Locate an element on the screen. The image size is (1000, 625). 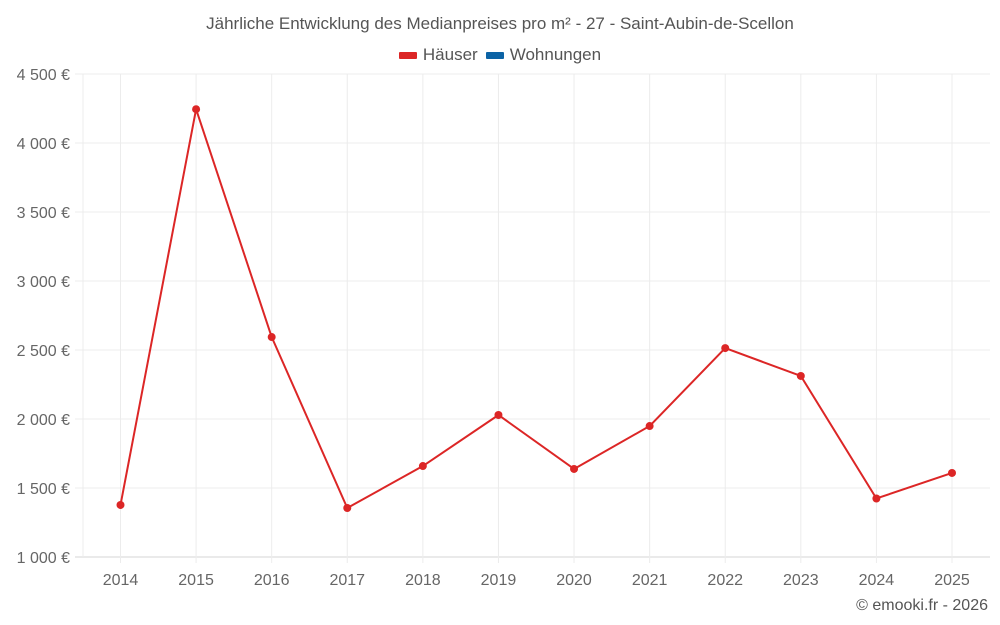
legend-item-wohnungen: Wohnungen is located at coordinates (543, 55).